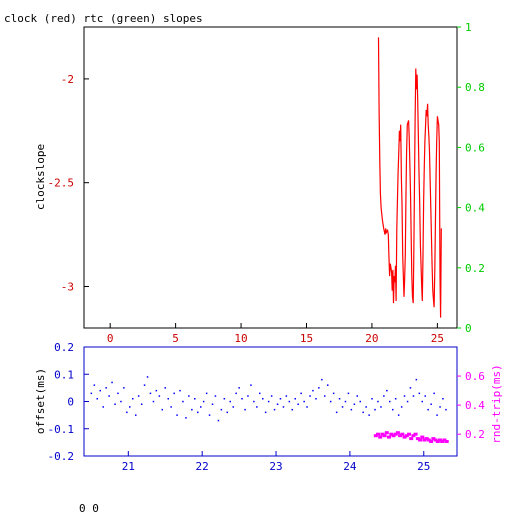  What do you see at coordinates (64, 347) in the screenshot?
I see `bottom-ytick-label: 0.2` at bounding box center [64, 347].